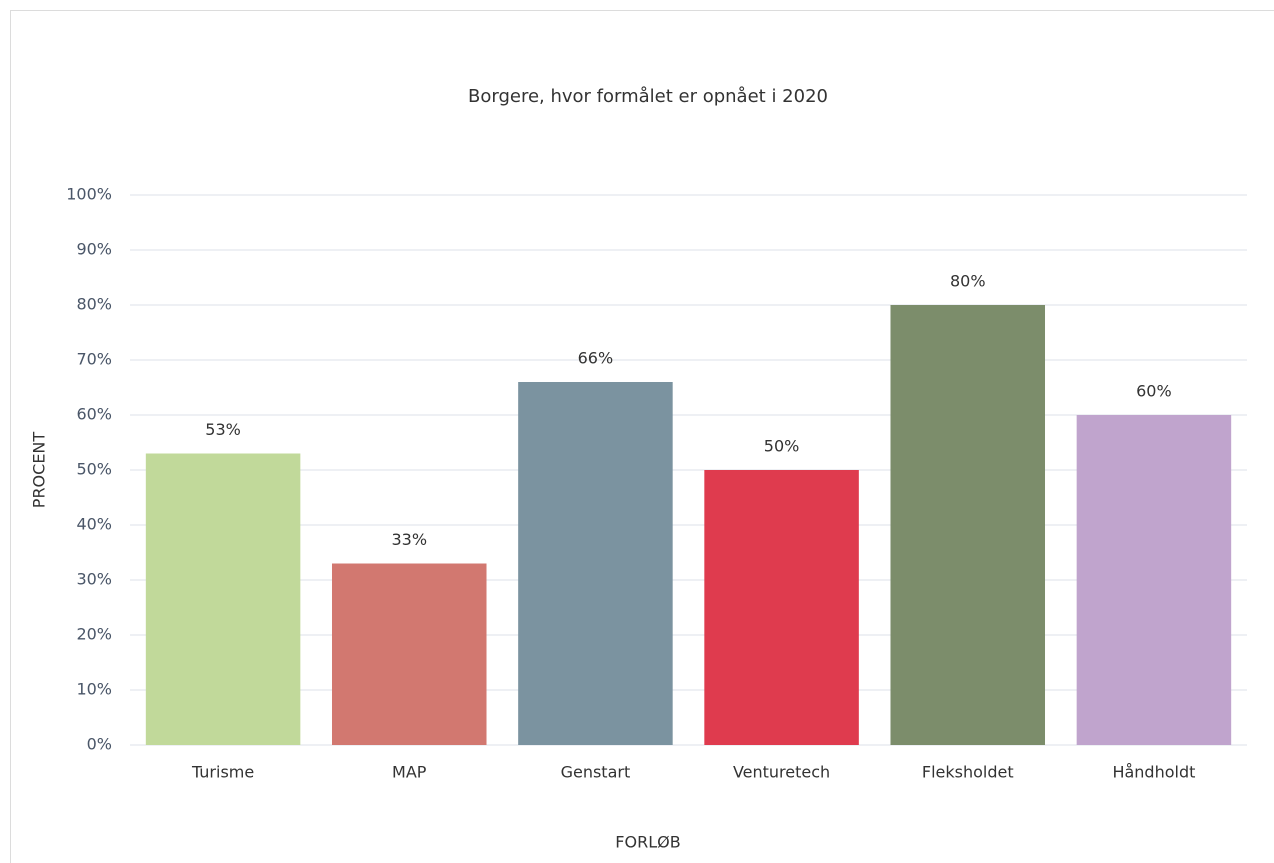 The height and width of the screenshot is (863, 1274). I want to click on x-tick-label: Turisme, so click(222, 772).